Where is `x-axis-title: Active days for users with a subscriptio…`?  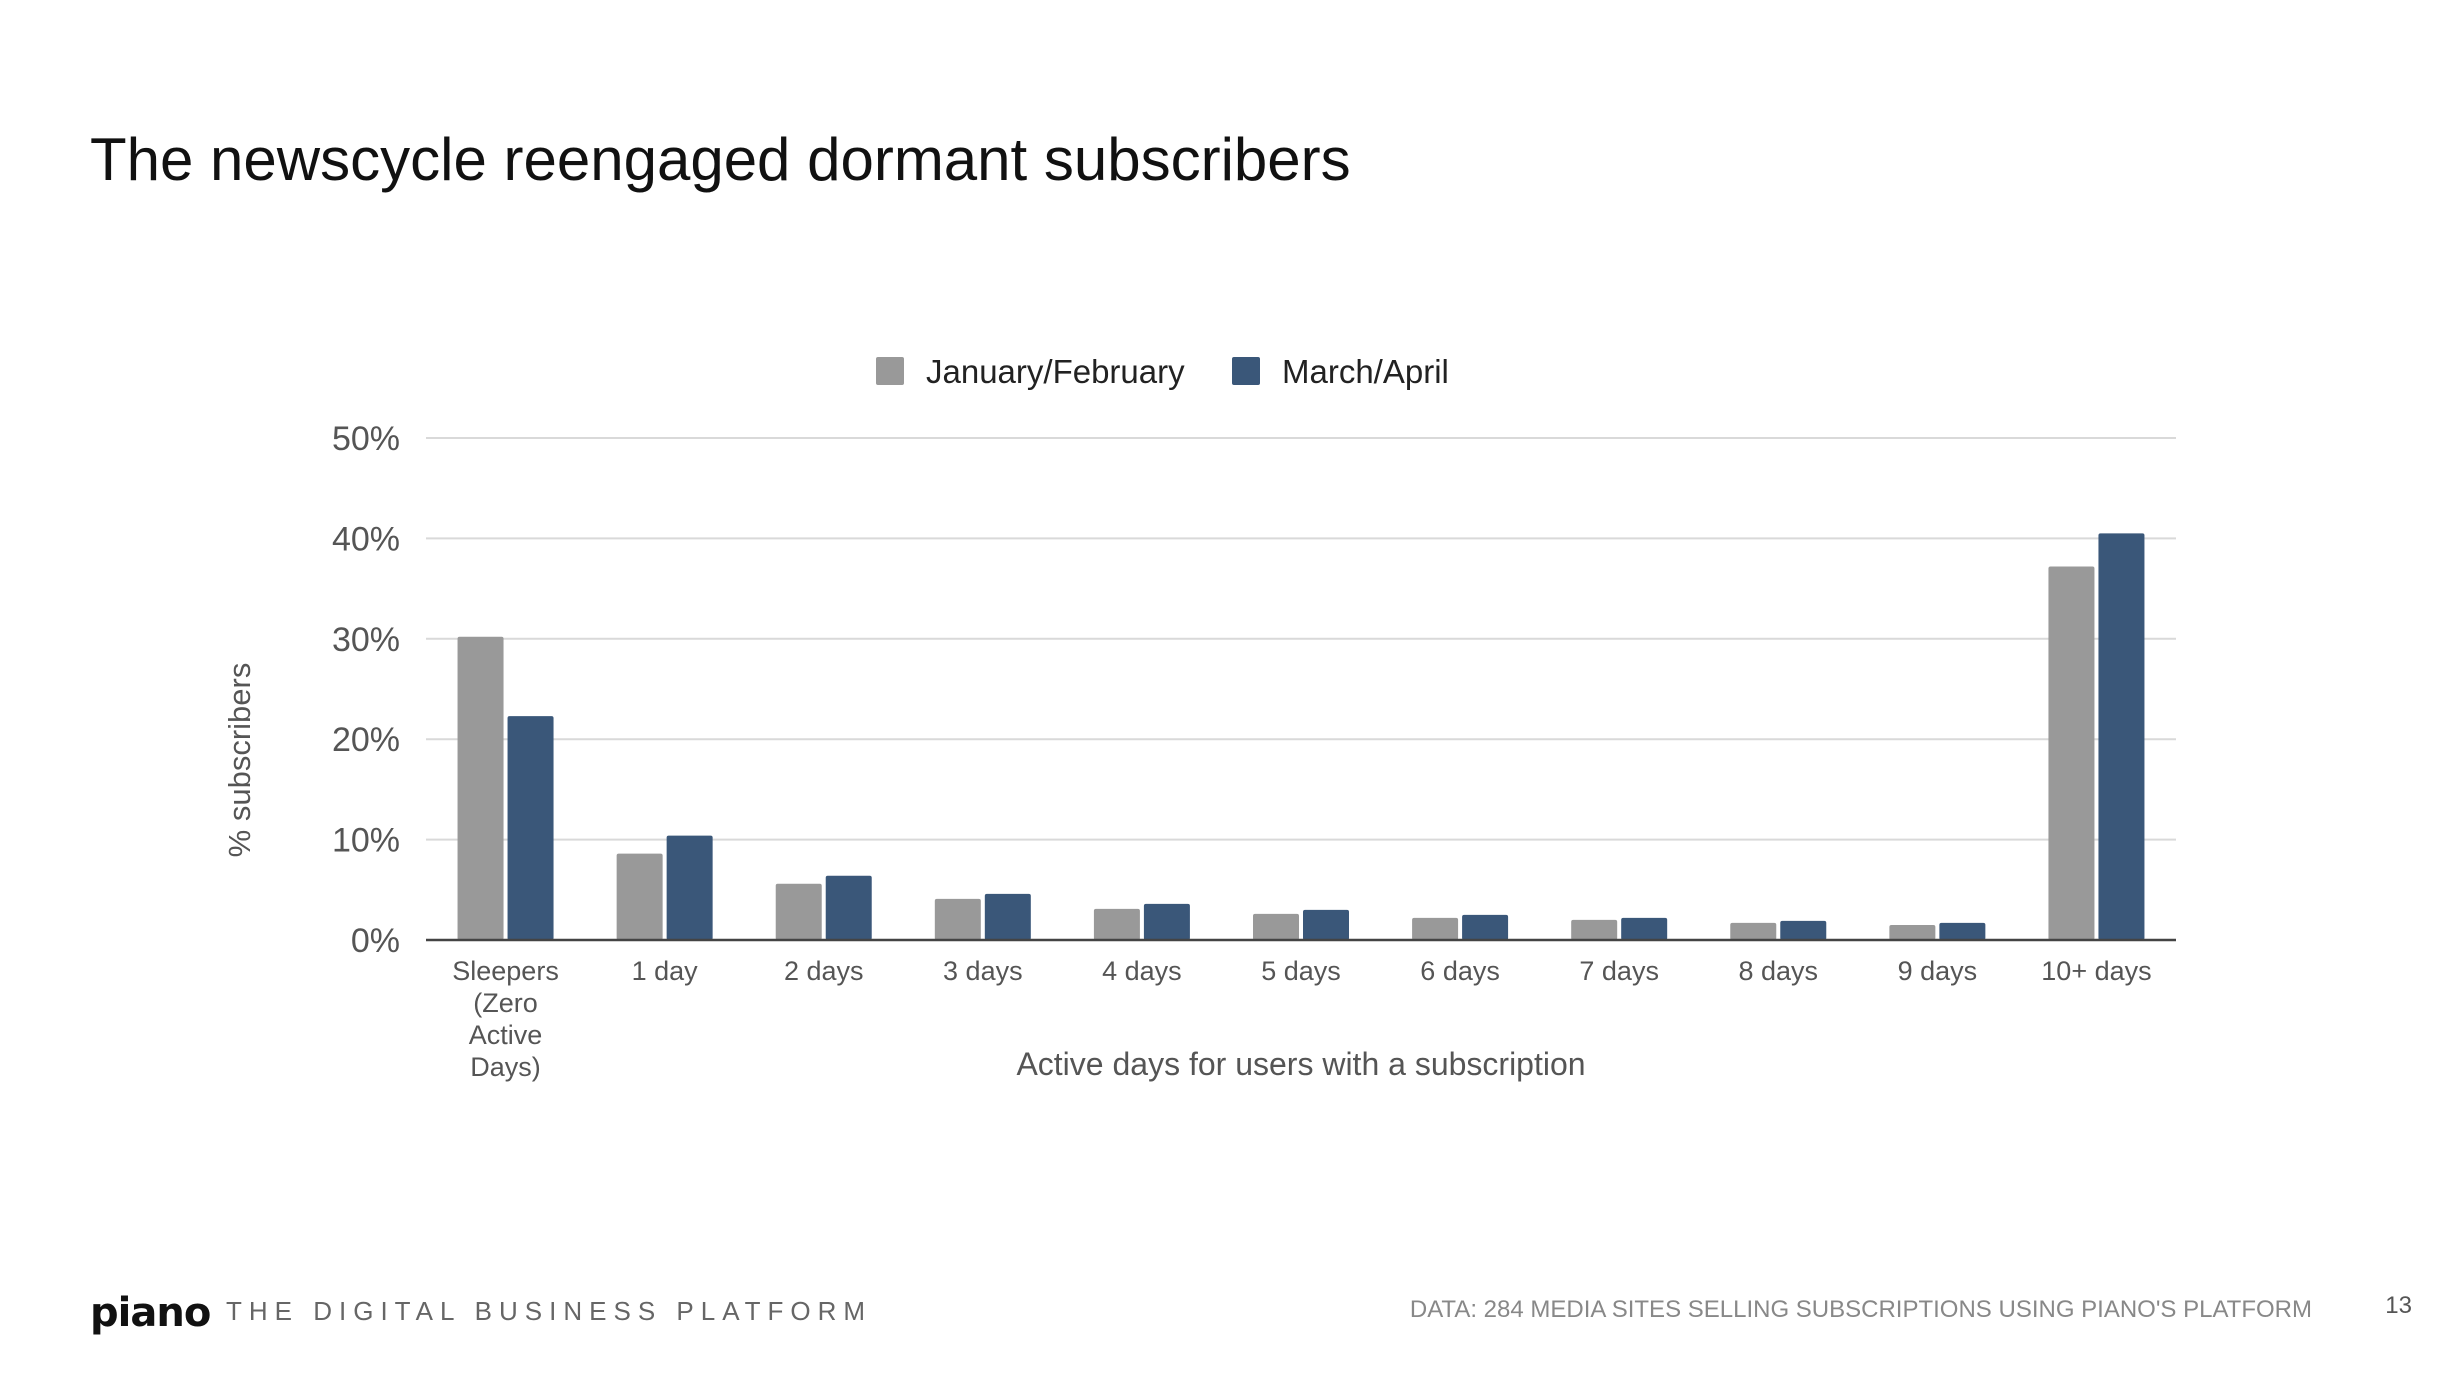 x-axis-title: Active days for users with a subscriptio… is located at coordinates (1300, 1064).